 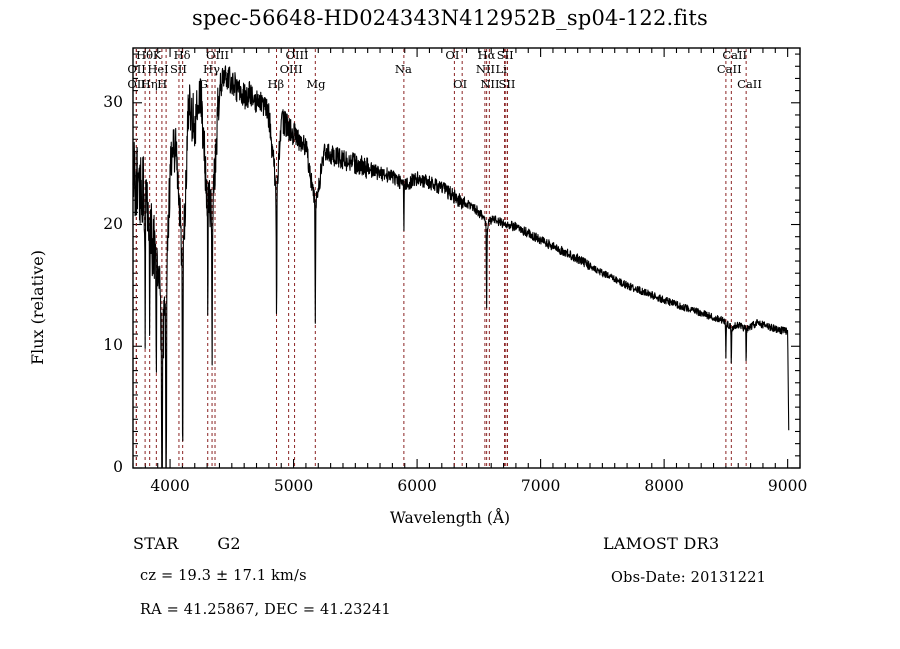 I want to click on spectral-line-label: HeI, so click(x=158, y=69).